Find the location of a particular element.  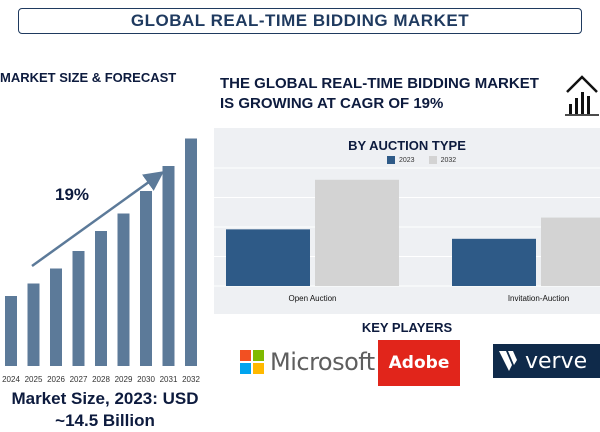

legend-swatch-2023 is located at coordinates (391, 160).